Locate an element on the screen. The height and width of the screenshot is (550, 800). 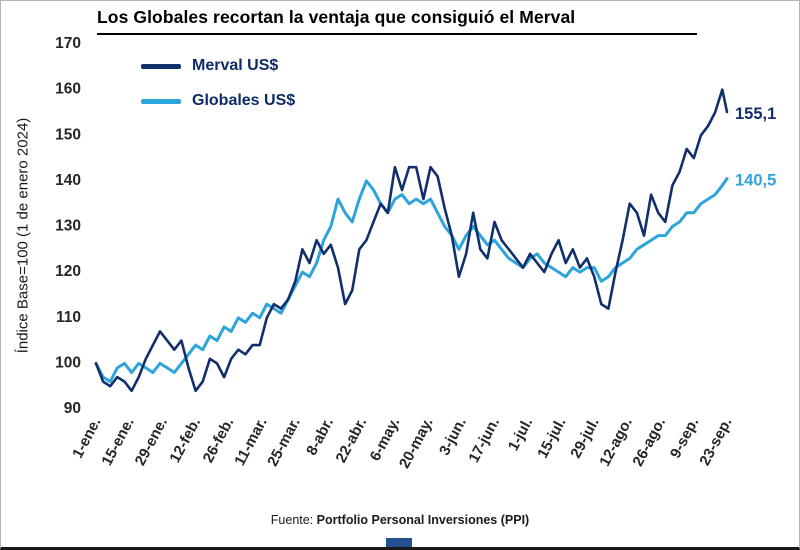
y-tick-label: 140 is located at coordinates (68, 180).